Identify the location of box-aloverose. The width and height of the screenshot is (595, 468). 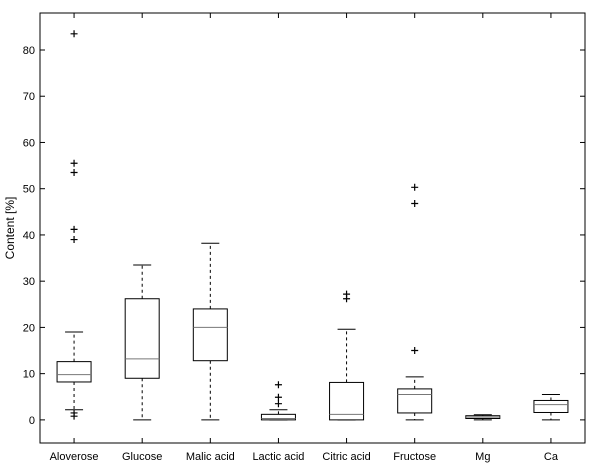
(74, 225).